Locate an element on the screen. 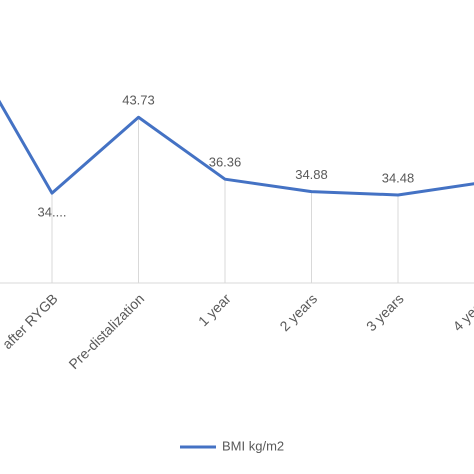 The width and height of the screenshot is (474, 474). data-label: 43.73 is located at coordinates (138, 100).